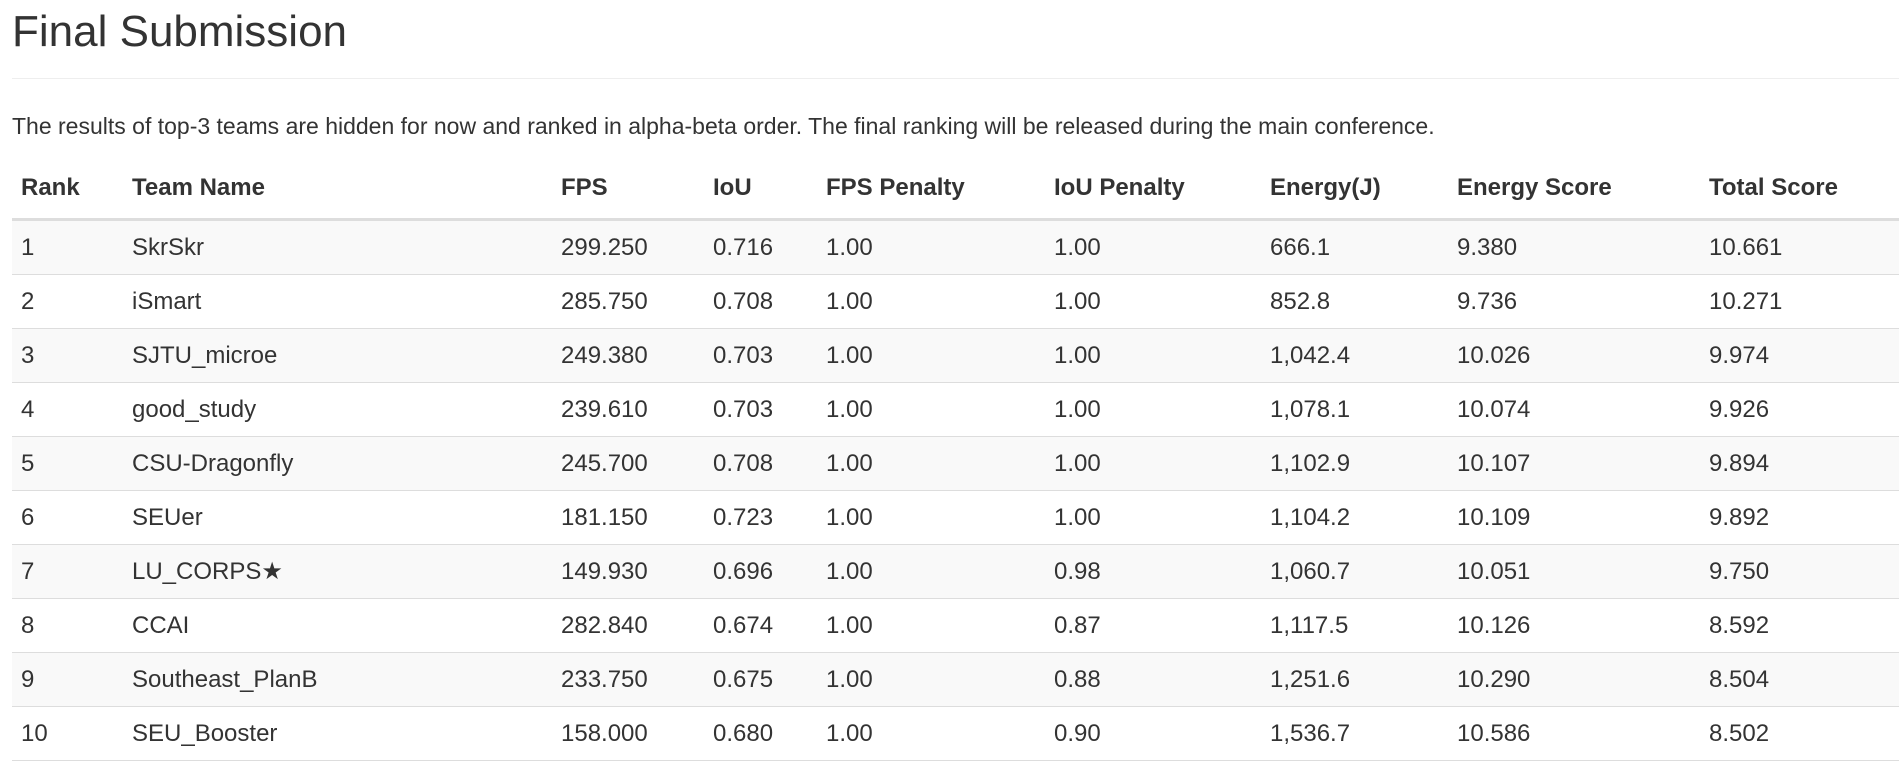 The image size is (1899, 765). What do you see at coordinates (1799, 409) in the screenshot?
I see `total-score-cell: 9.926` at bounding box center [1799, 409].